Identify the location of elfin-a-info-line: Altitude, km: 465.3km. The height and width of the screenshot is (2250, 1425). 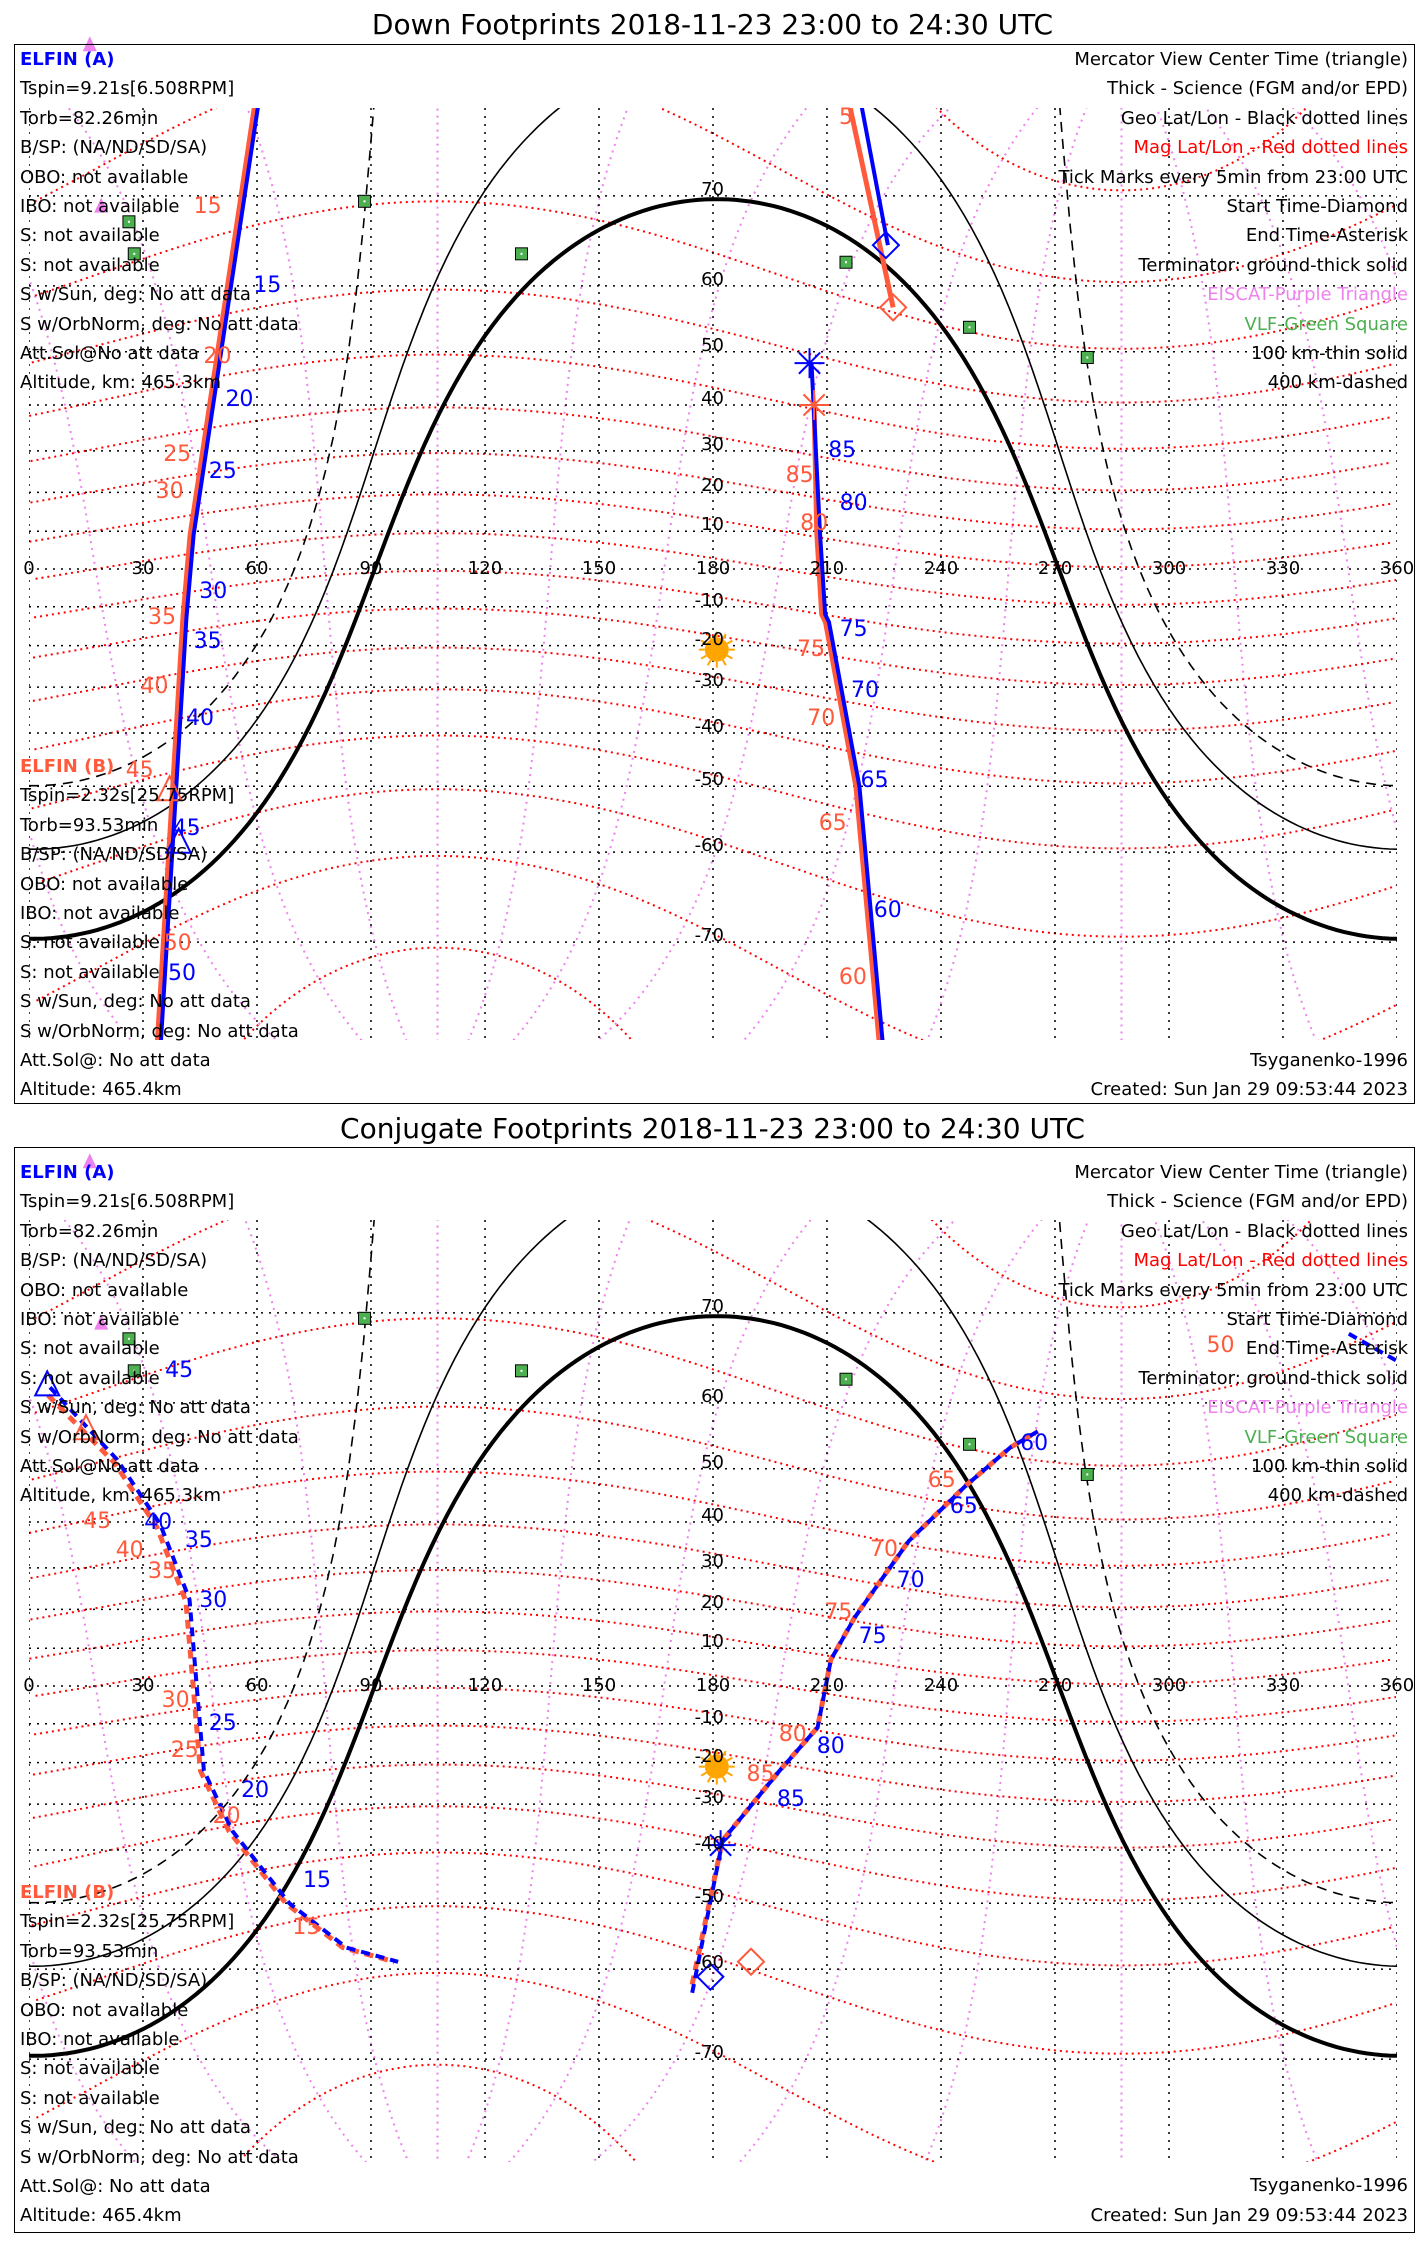
(121, 383).